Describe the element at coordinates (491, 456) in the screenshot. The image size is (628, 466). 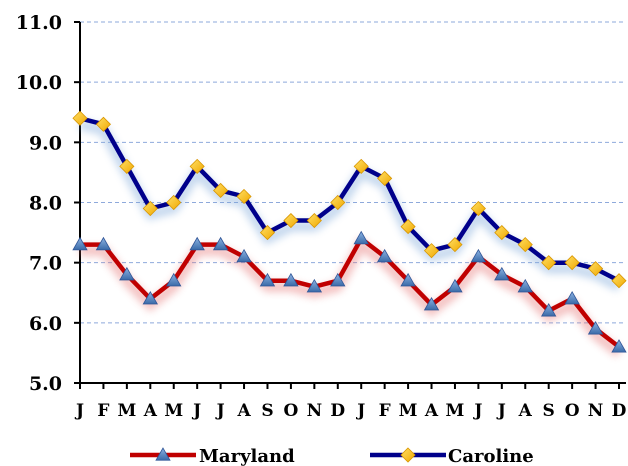
I see `legend-label: Caroline` at that location.